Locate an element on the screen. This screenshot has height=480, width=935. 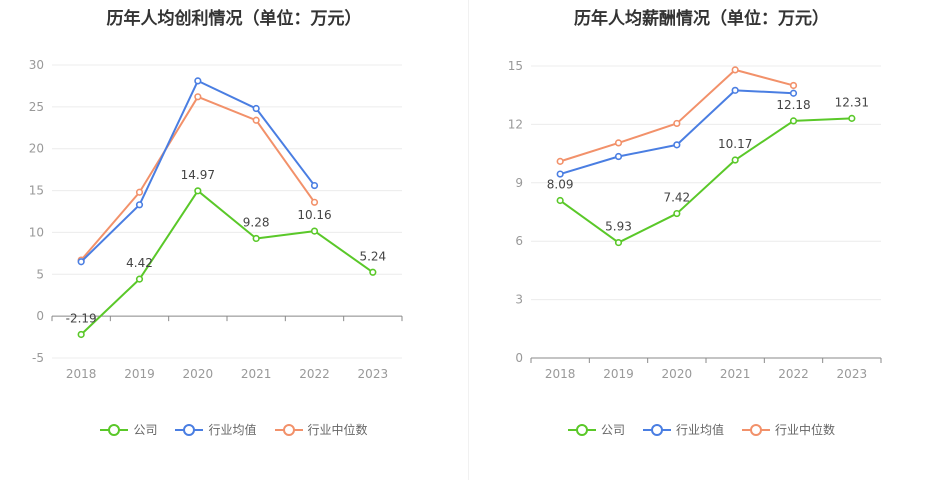
chart-title: 历年人均薪酬情况（单位：万元） is located at coordinates (701, 19).